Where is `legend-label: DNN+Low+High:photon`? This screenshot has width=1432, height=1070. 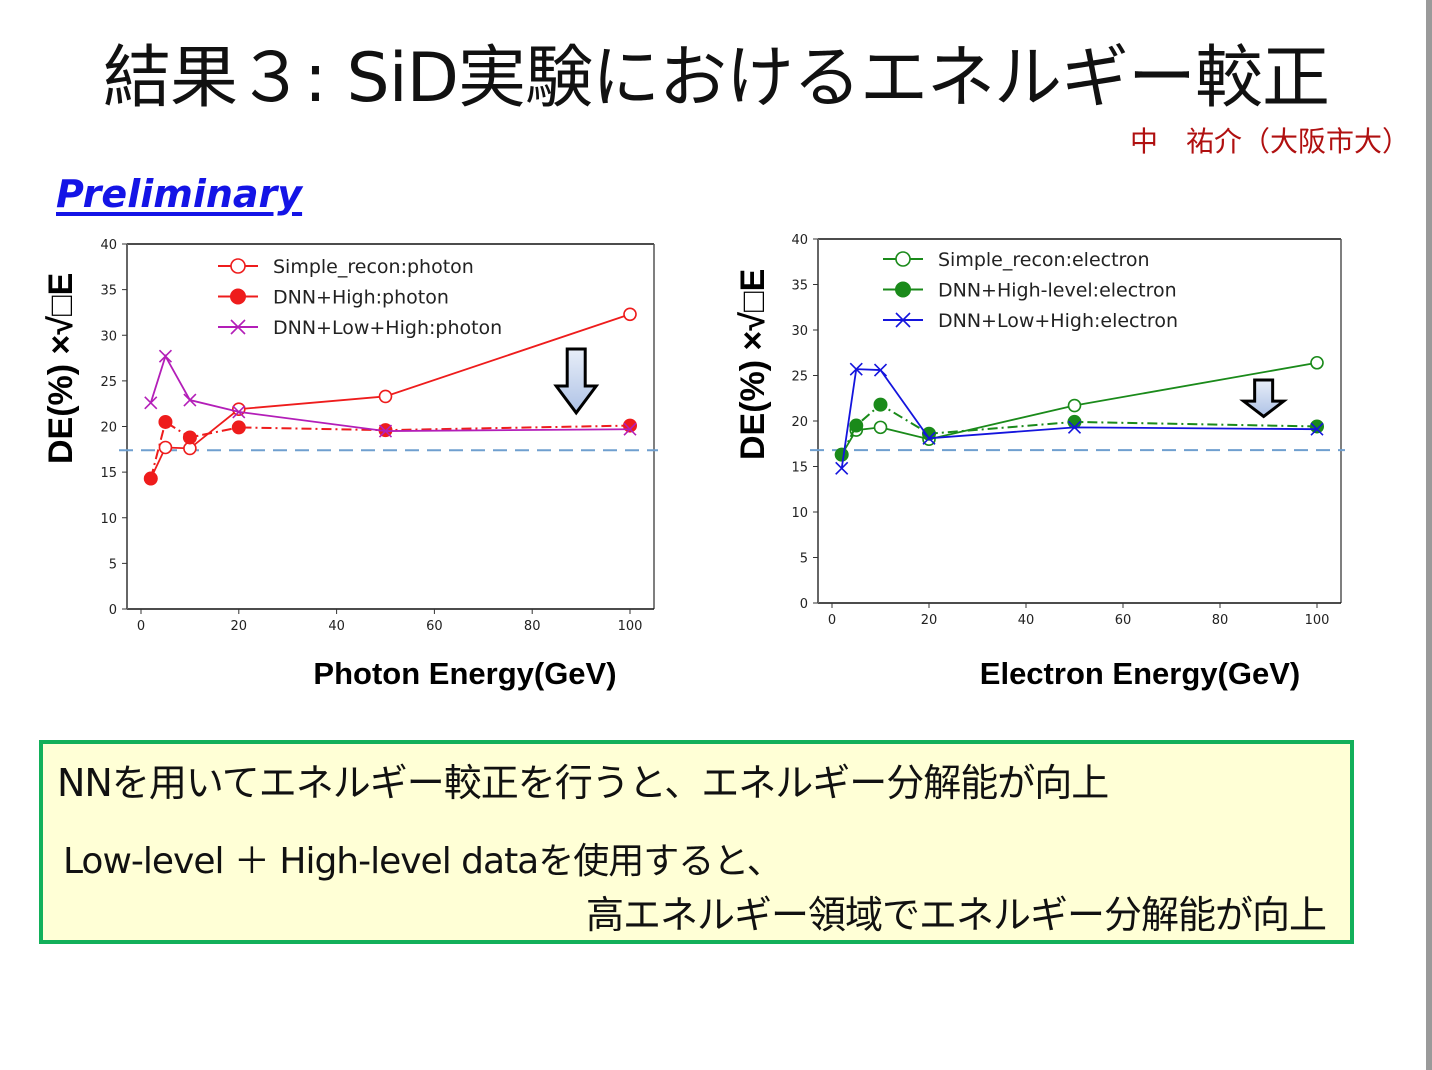 legend-label: DNN+Low+High:photon is located at coordinates (387, 328).